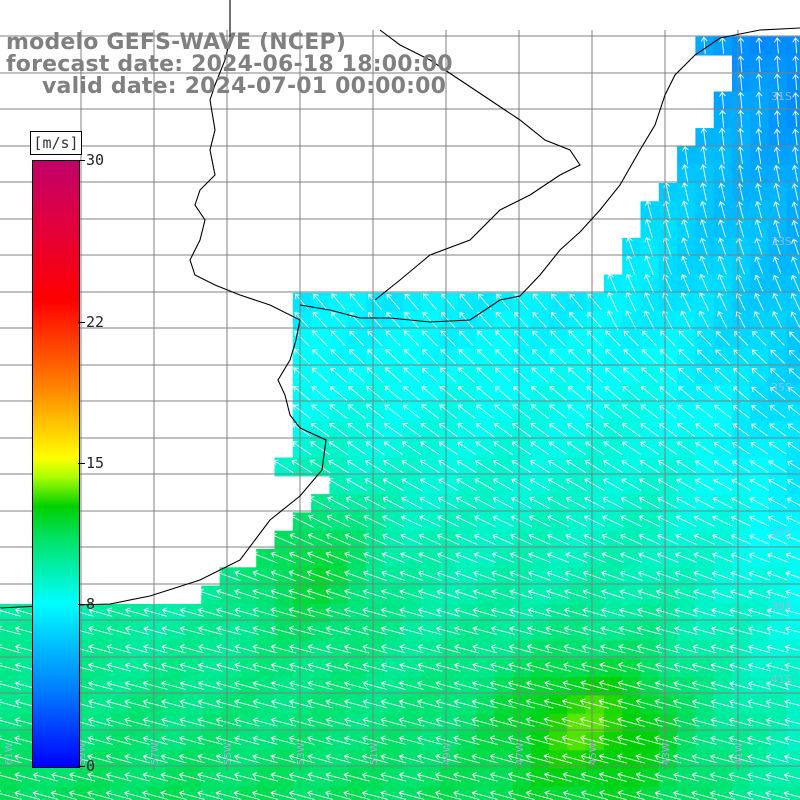 This screenshot has height=800, width=800. What do you see at coordinates (91, 766) in the screenshot?
I see `colorbar-tick-label: 0` at bounding box center [91, 766].